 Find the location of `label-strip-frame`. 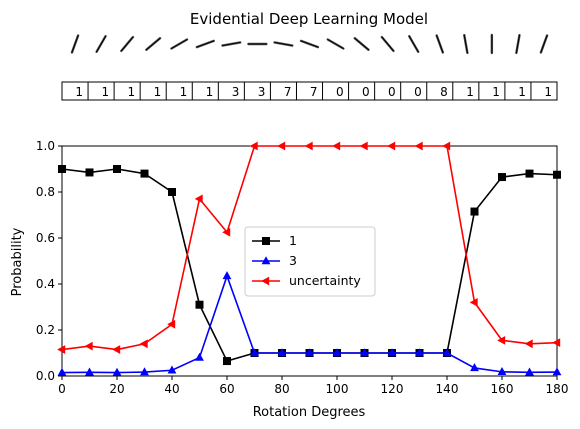

label-strip-frame is located at coordinates (309, 91).